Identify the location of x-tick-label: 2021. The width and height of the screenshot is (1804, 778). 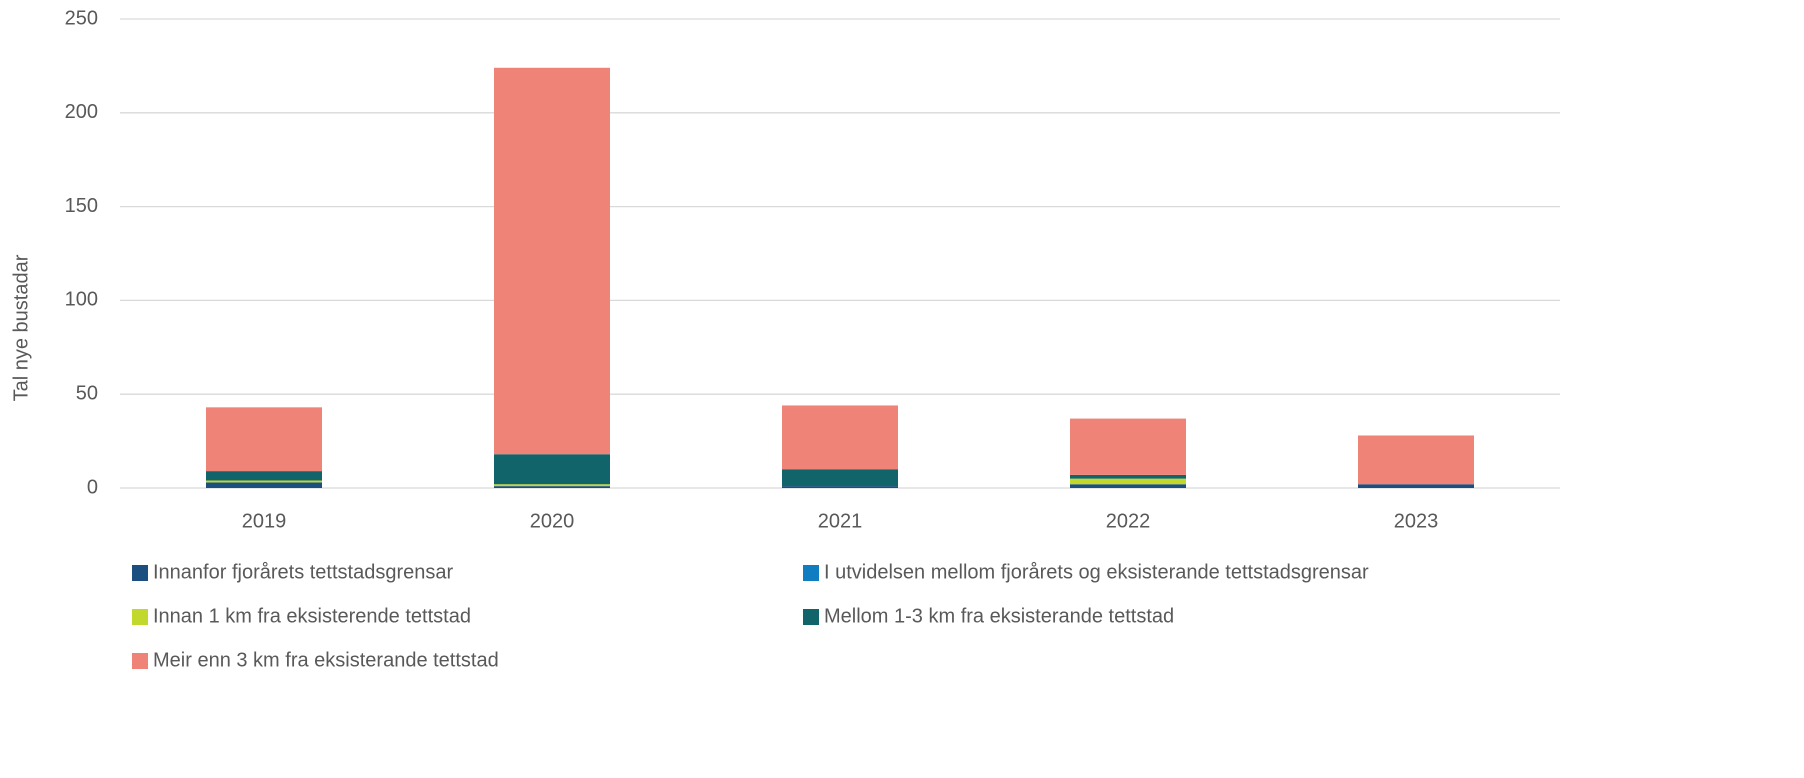
(840, 521).